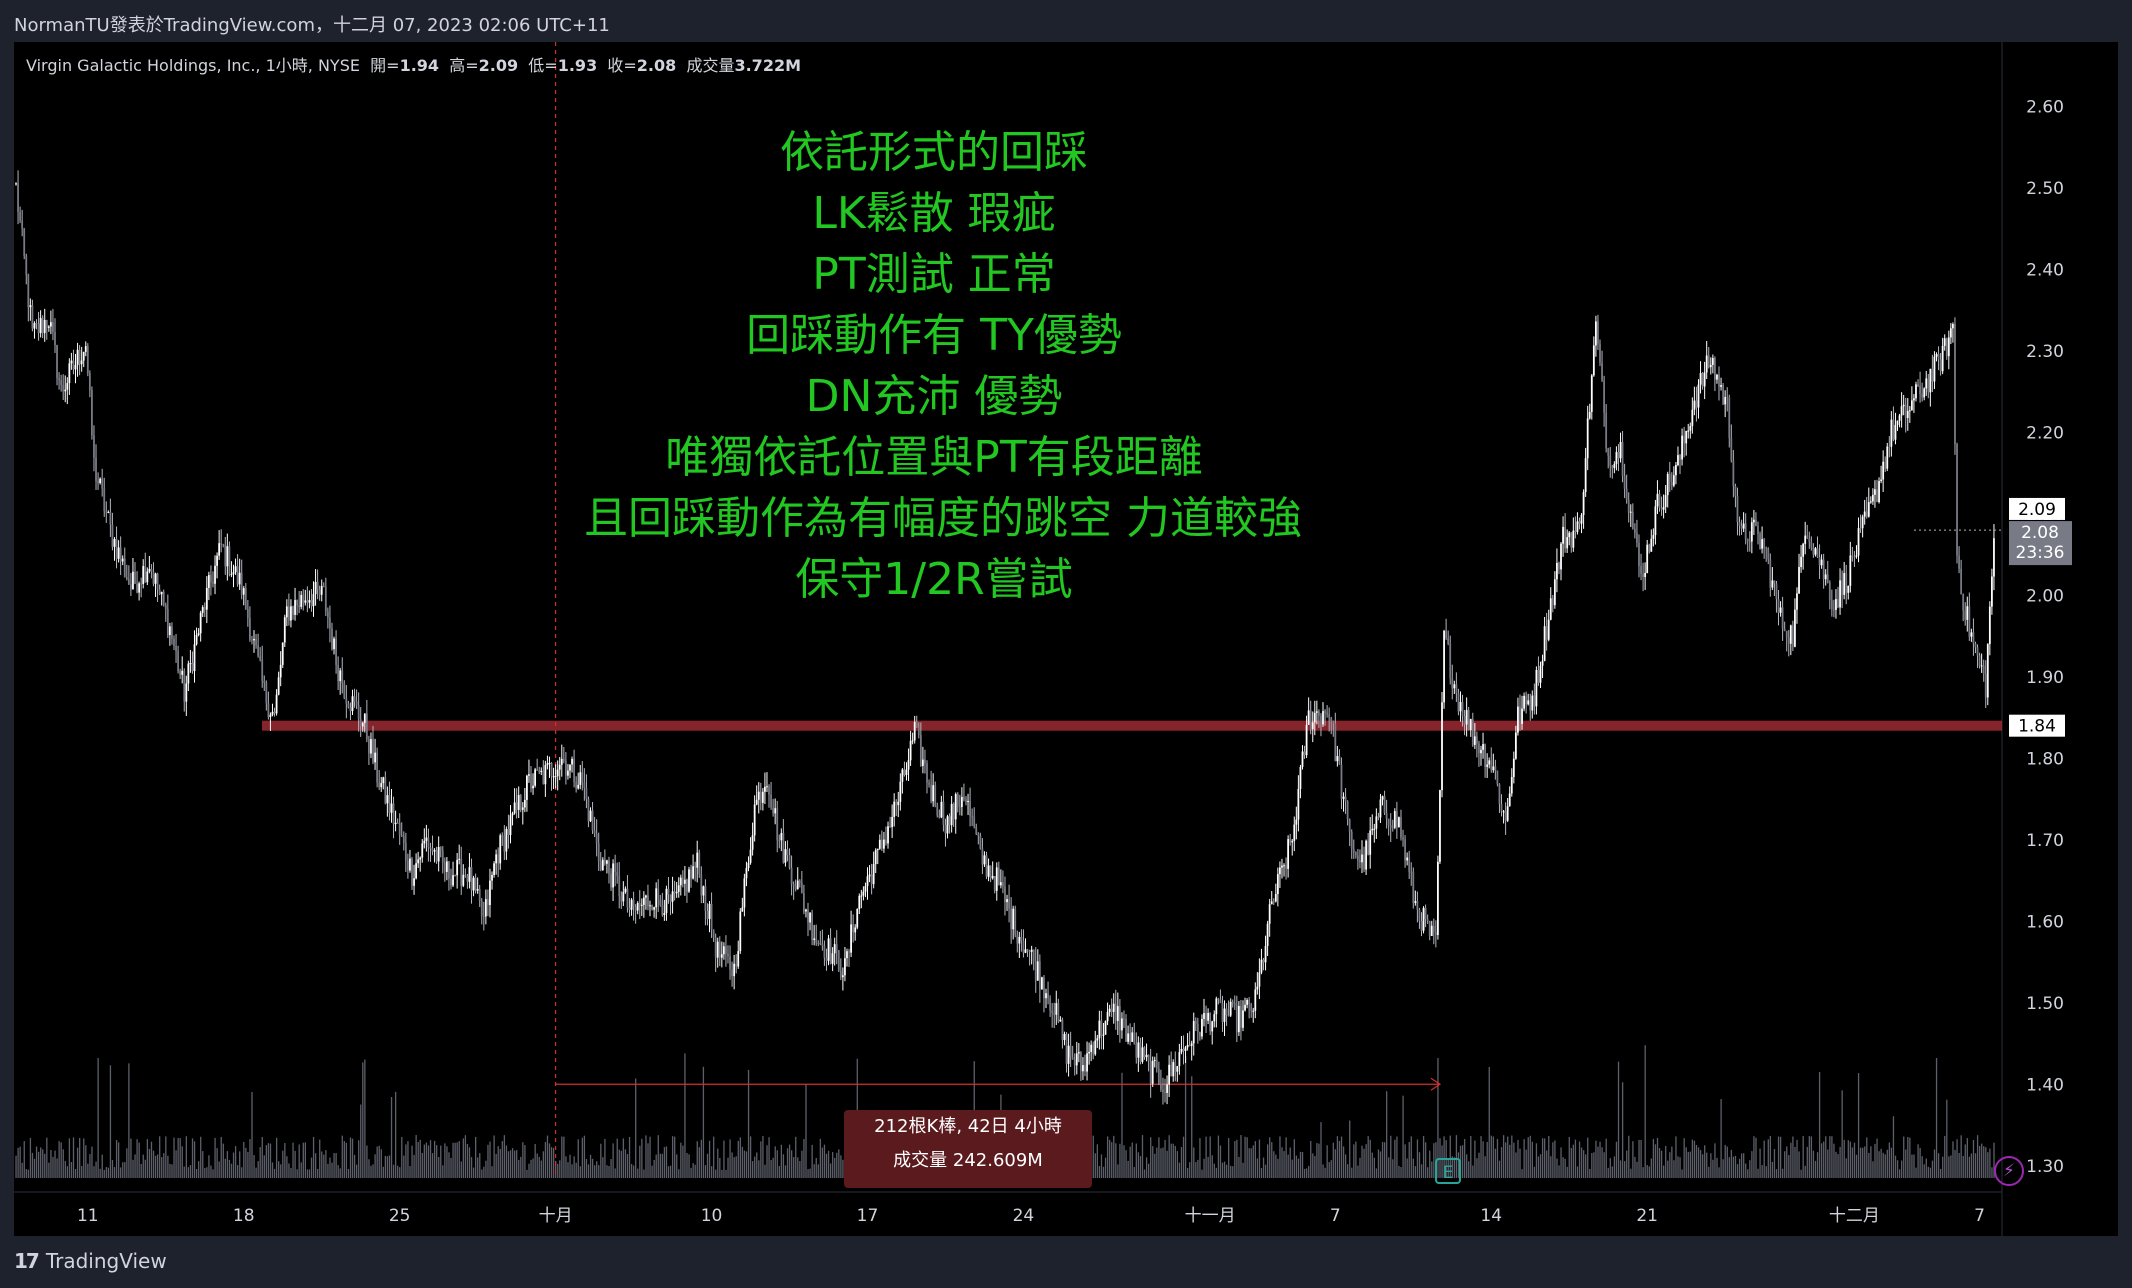 This screenshot has height=1288, width=2132. I want to click on measure-bars: 212根K棒, 42日 4小時, so click(968, 1126).